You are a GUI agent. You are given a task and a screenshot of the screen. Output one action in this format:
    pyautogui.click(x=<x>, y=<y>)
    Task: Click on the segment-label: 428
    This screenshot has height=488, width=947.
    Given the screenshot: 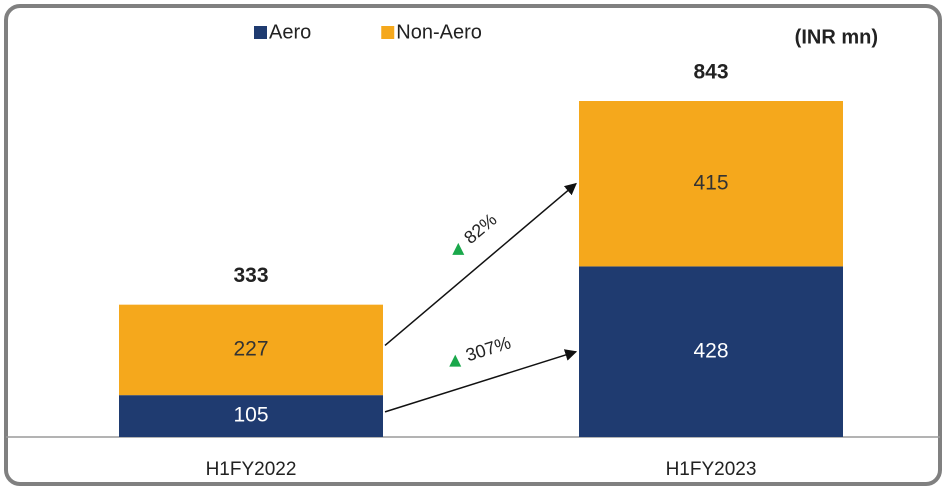 What is the action you would take?
    pyautogui.click(x=710, y=350)
    